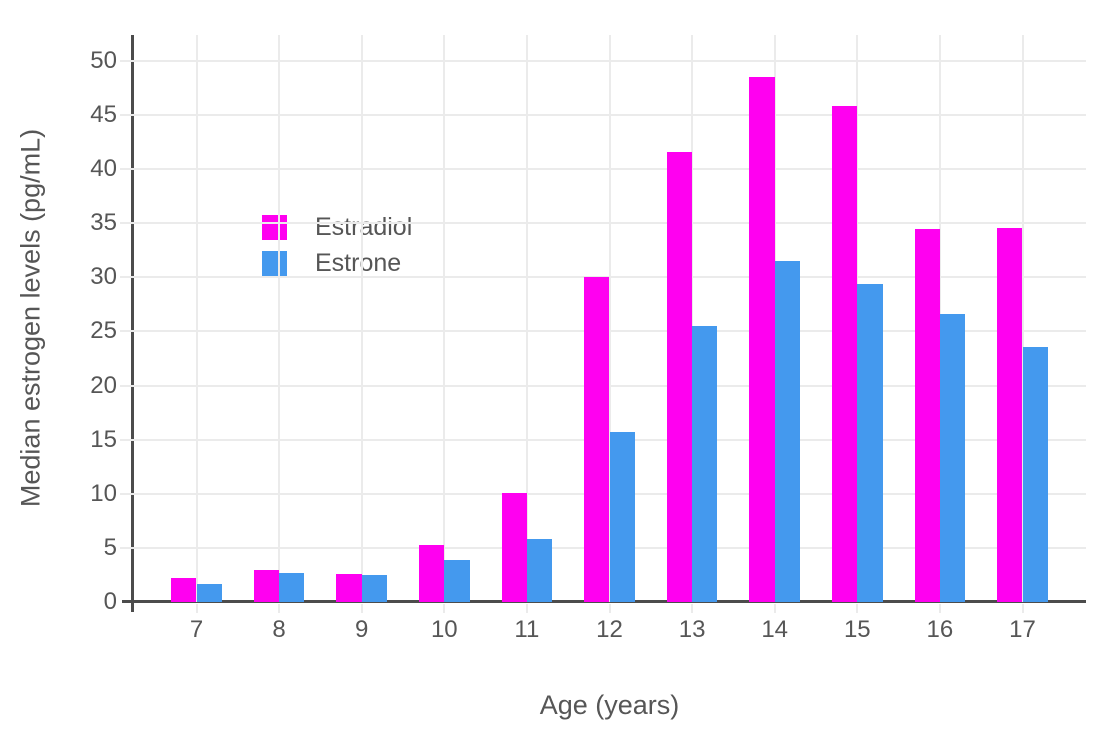 This screenshot has width=1112, height=748. Describe the element at coordinates (1022, 629) in the screenshot. I see `x-tick-label: 17` at that location.